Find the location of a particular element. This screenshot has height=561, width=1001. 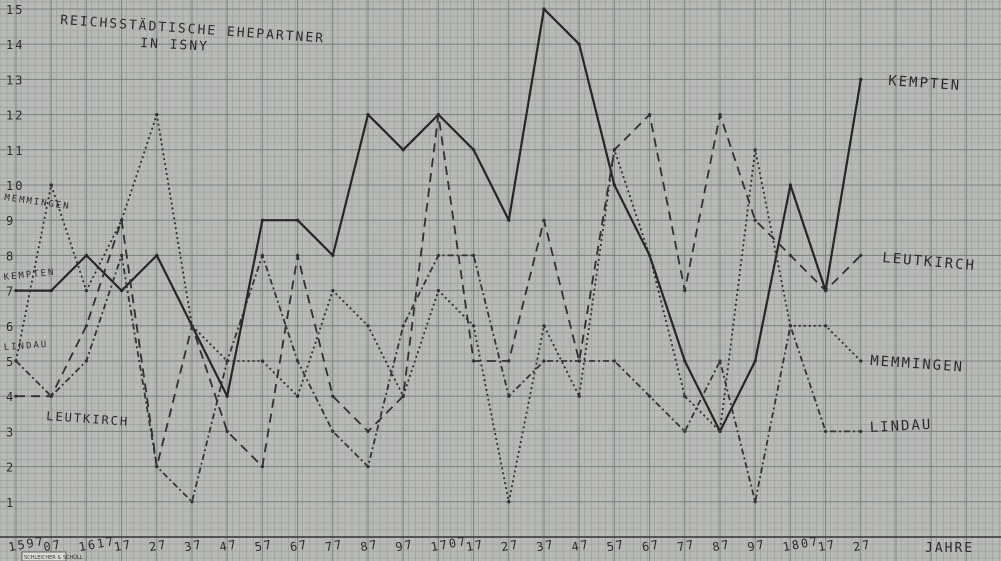

y-tick-label: 10 is located at coordinates (15, 186).